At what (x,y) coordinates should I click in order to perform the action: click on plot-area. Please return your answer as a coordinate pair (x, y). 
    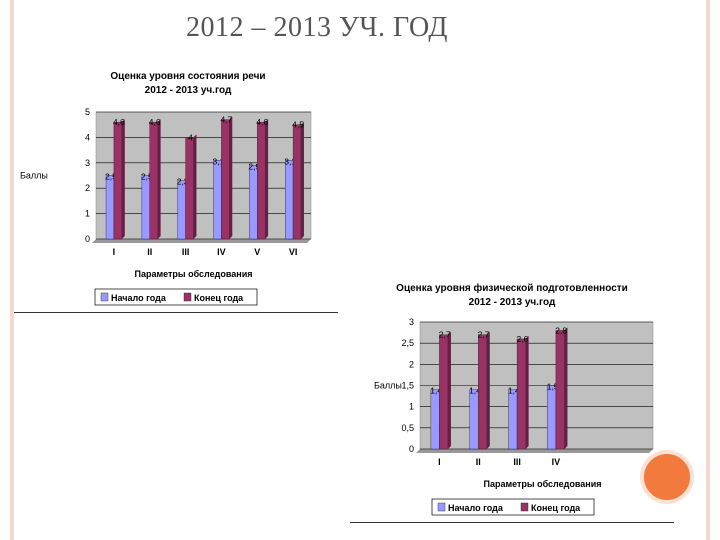
    Looking at the image, I should click on (203, 175).